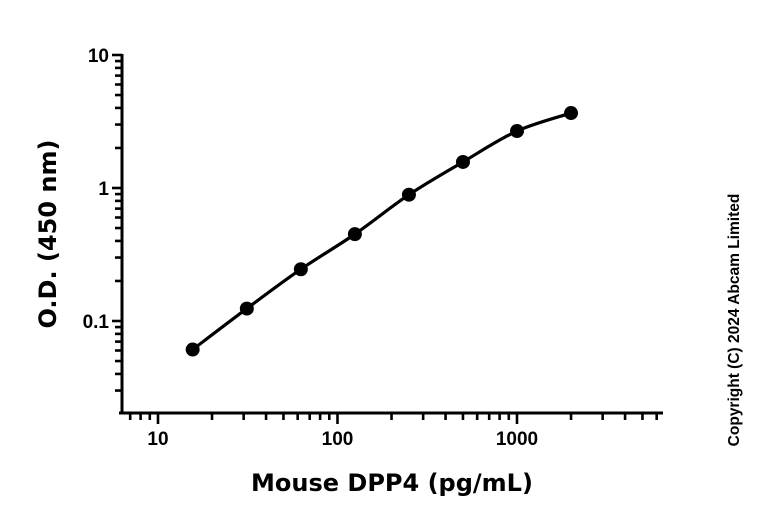 This screenshot has height=522, width=768. What do you see at coordinates (734, 320) in the screenshot?
I see `copyright-notice: Copyright (C) 2024 Abcam Limited` at bounding box center [734, 320].